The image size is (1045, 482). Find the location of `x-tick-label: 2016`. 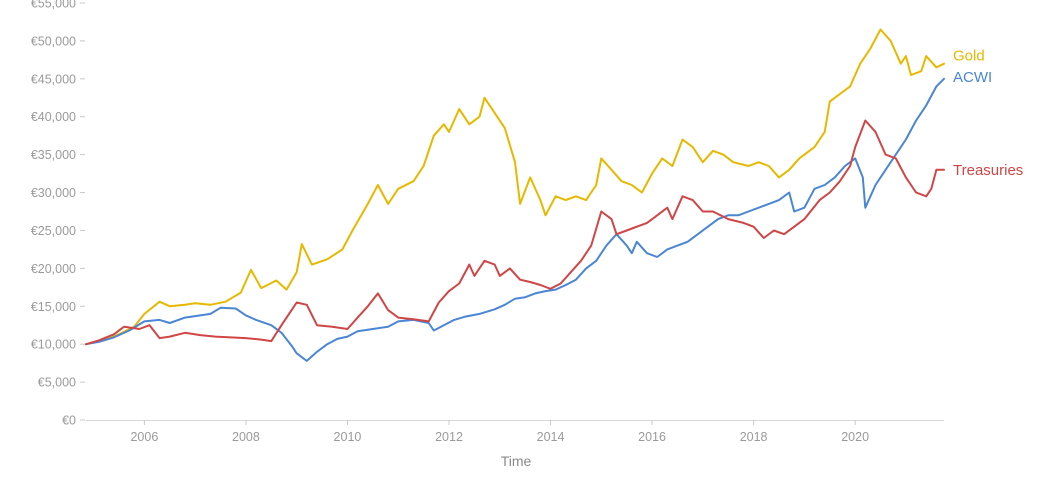

x-tick-label: 2016 is located at coordinates (652, 437).